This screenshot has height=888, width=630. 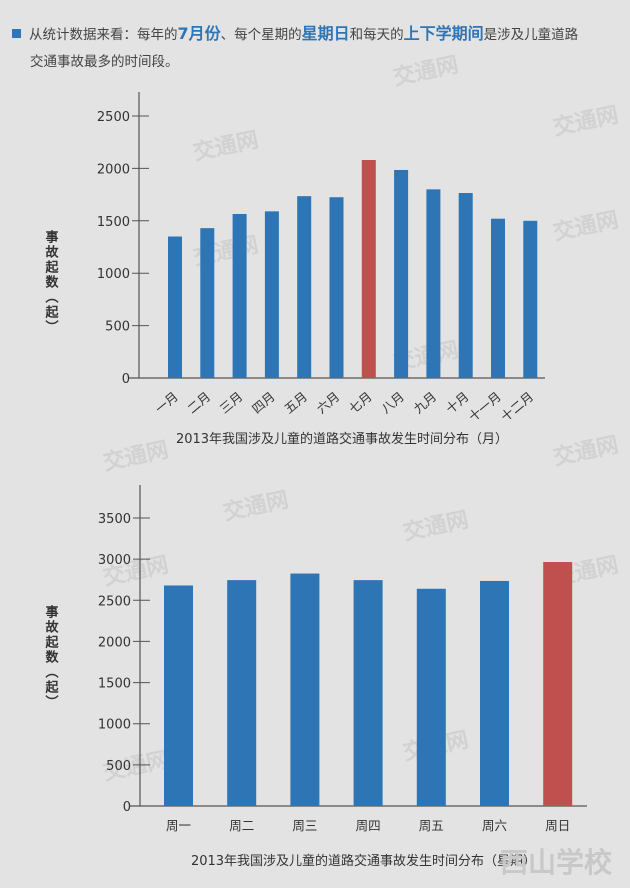 What do you see at coordinates (198, 403) in the screenshot?
I see `x-tick-label: 二月` at bounding box center [198, 403].